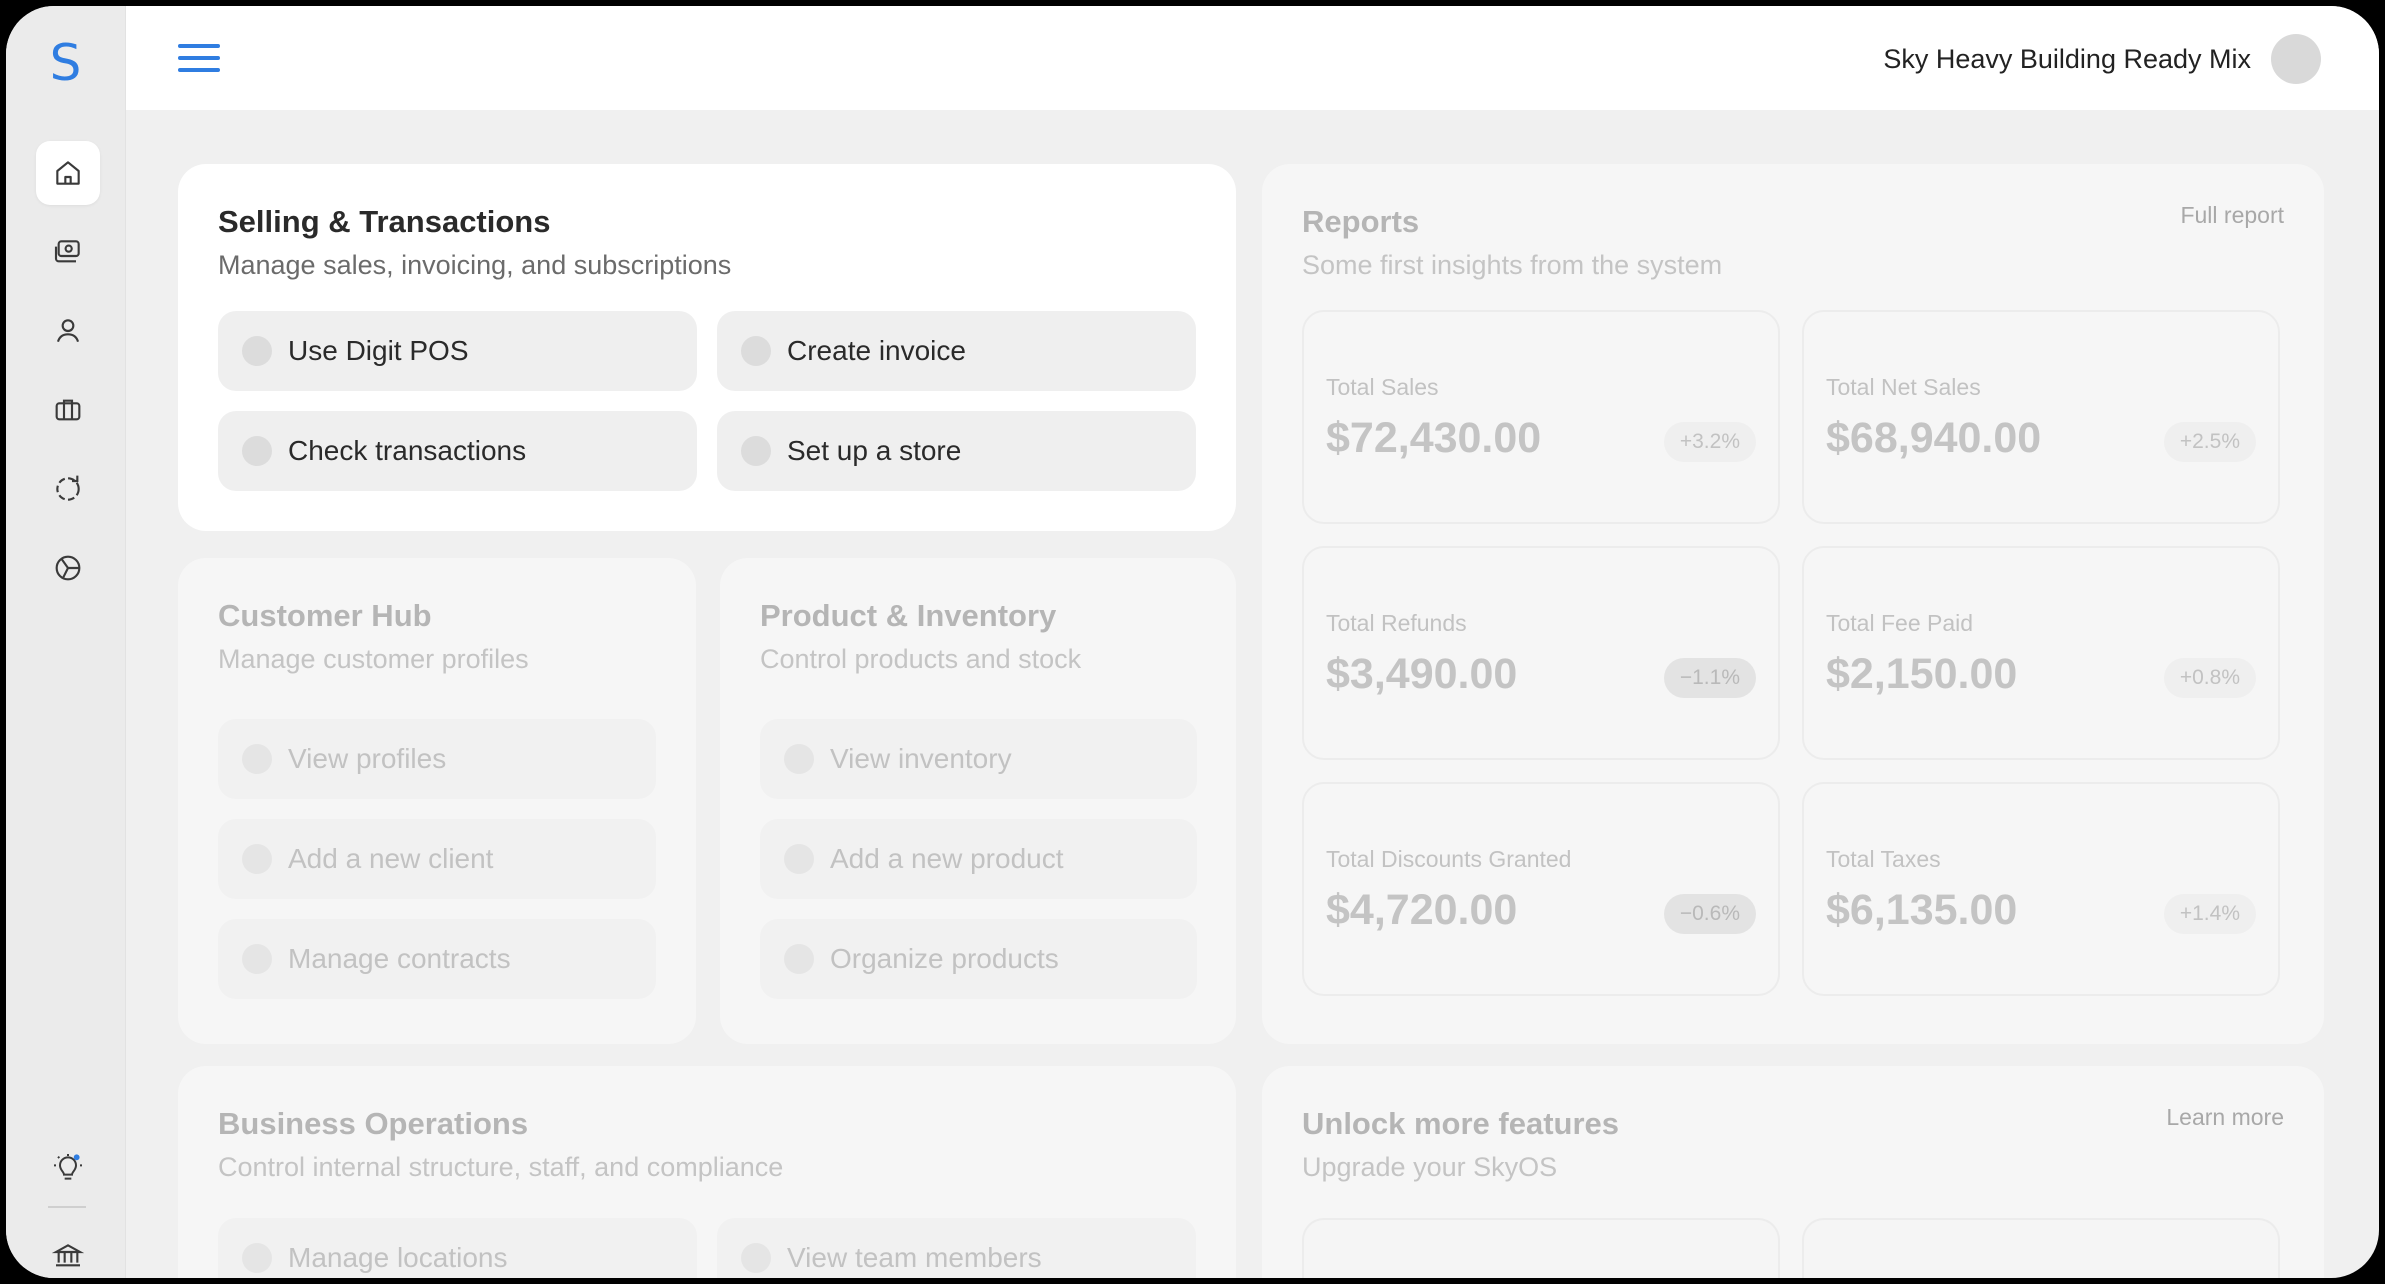  I want to click on stat-total-sales: Total Sales $72,430.00 +3.2%, so click(1541, 417).